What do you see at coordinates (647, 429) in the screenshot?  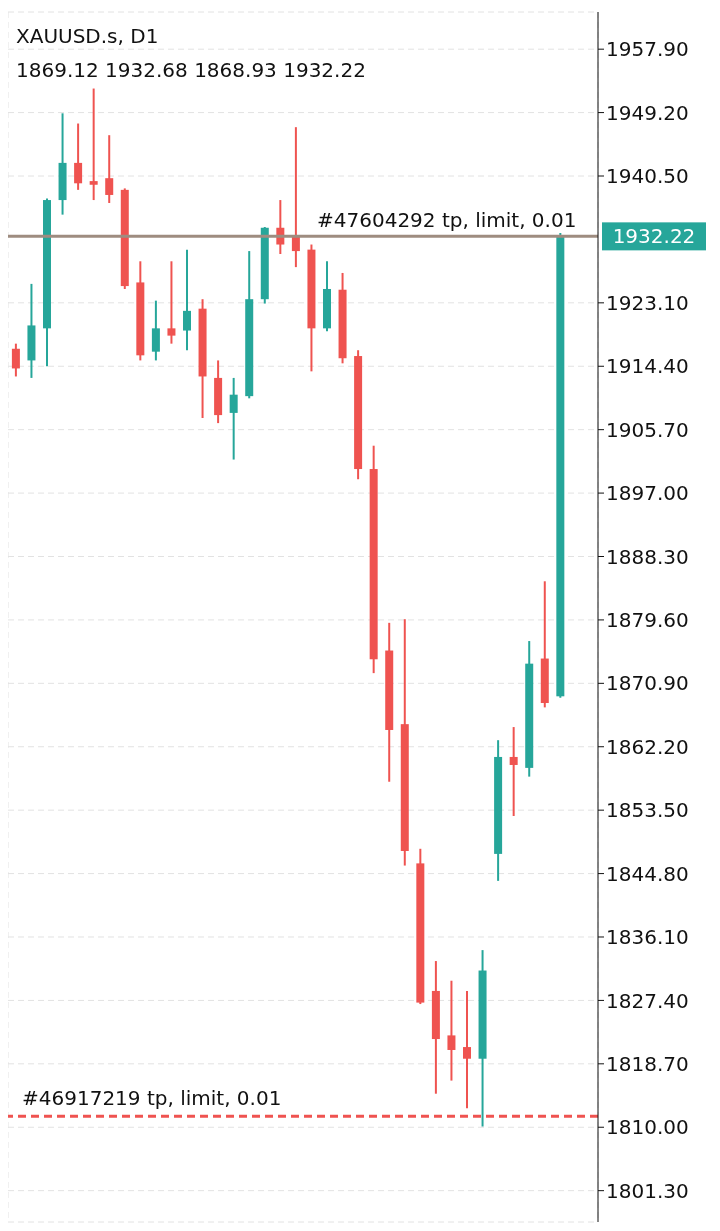 I see `y-tick-label: 1905.70` at bounding box center [647, 429].